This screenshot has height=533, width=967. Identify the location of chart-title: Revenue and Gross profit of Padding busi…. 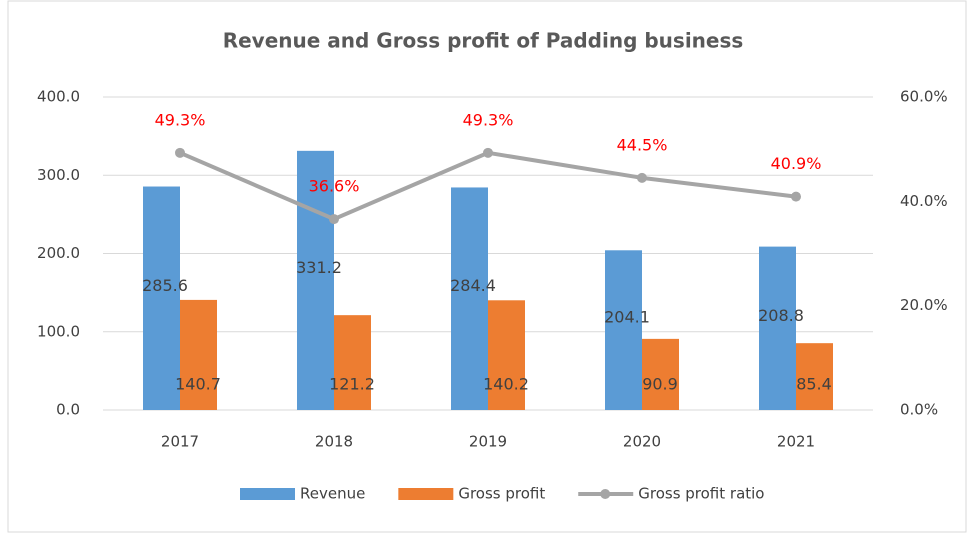
(483, 41).